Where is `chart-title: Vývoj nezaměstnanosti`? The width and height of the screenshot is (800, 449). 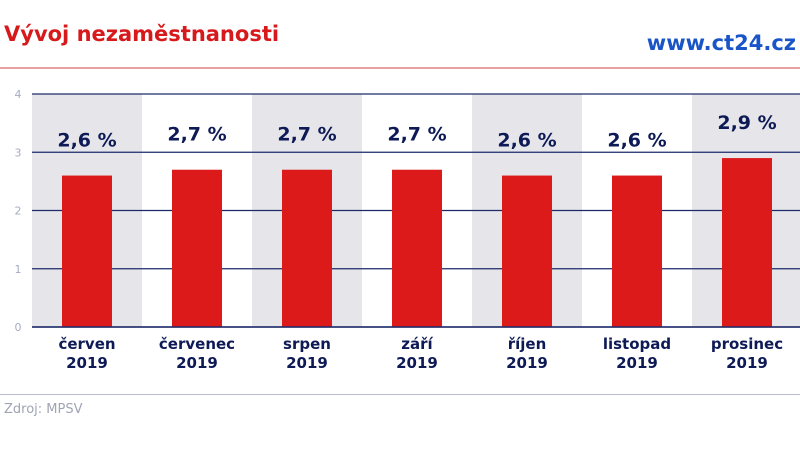 chart-title: Vývoj nezaměstnanosti is located at coordinates (142, 34).